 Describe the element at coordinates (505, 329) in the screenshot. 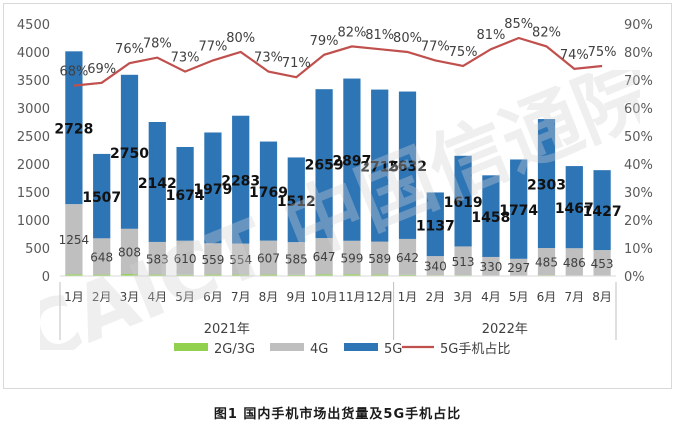

I see `x-group-label: 2022年` at that location.